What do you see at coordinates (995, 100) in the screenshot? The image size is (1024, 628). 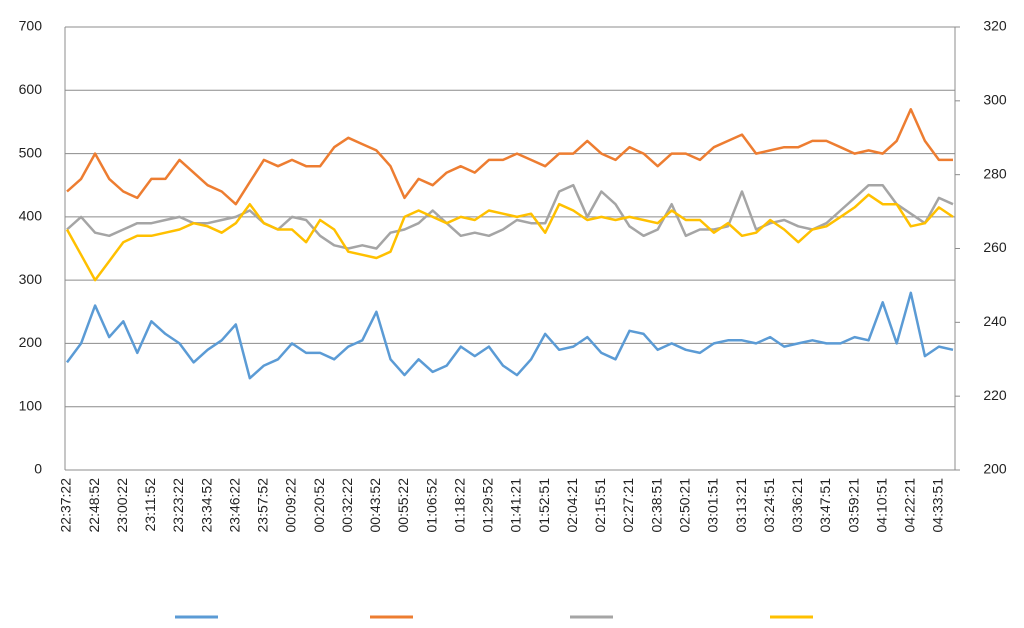 I see `y2-tick-label: 300` at bounding box center [995, 100].